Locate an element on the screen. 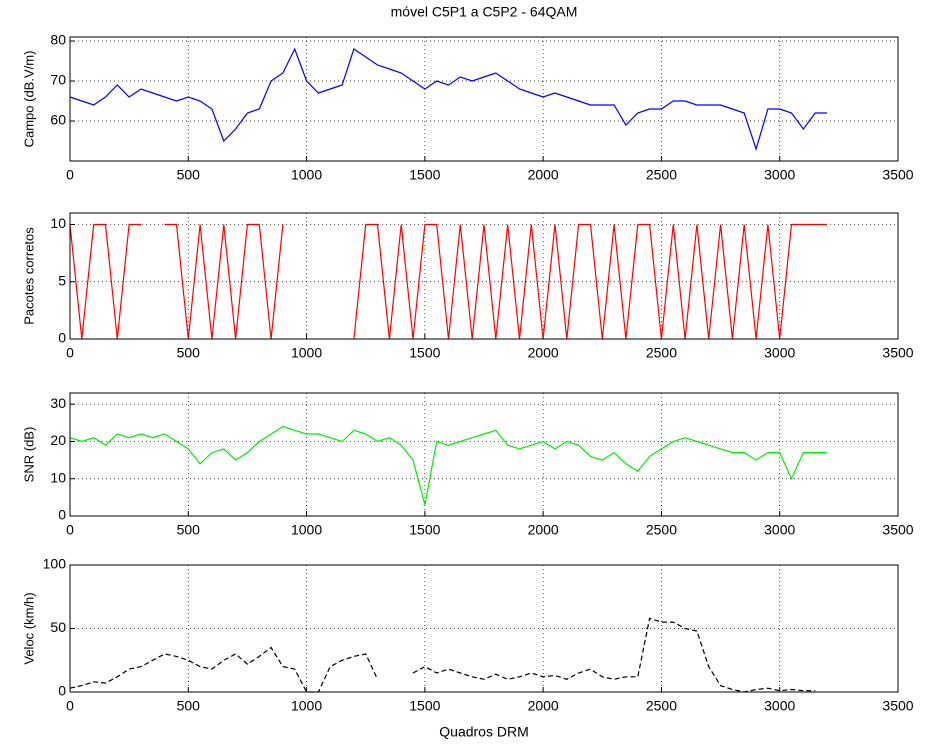 Image resolution: width=928 pixels, height=747 pixels. y-tick-label: 70 is located at coordinates (58, 80).